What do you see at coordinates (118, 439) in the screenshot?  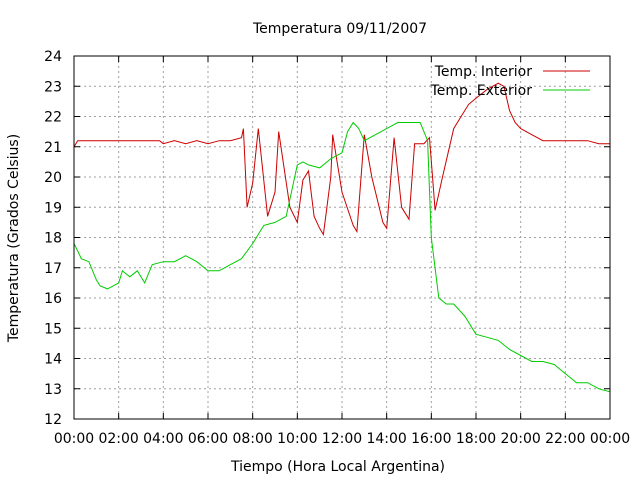 I see `x-tick-label: 02:00` at bounding box center [118, 439].